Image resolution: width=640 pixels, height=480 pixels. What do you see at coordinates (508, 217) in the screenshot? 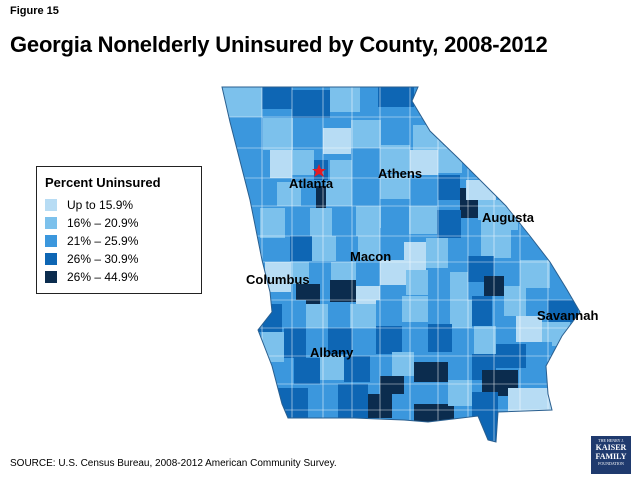
I see `city-label-augusta: Augusta` at bounding box center [508, 217].